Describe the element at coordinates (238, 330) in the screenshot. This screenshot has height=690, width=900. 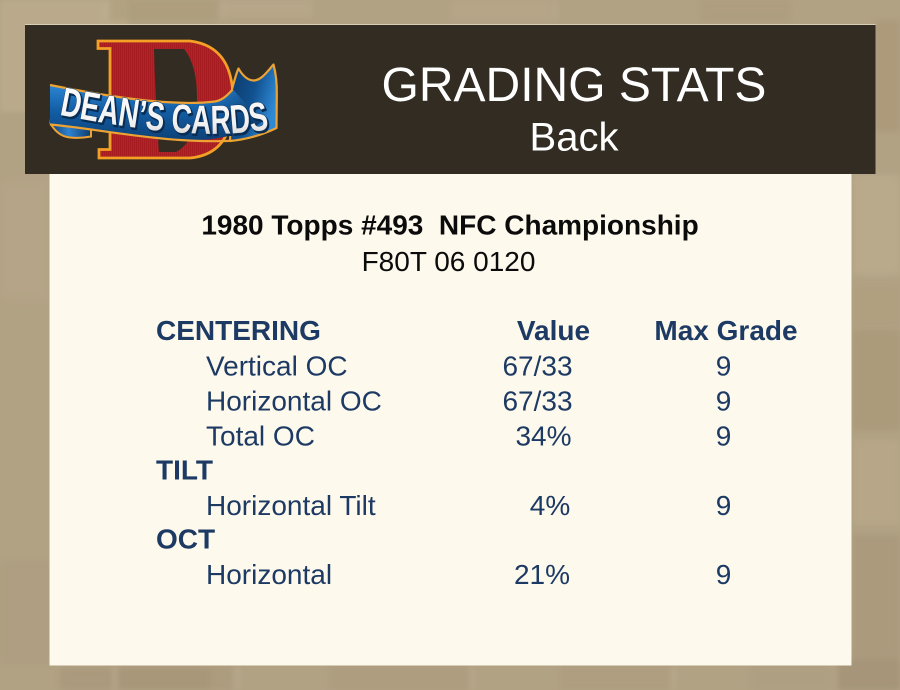
I see `svg-text: CENTERING` at that location.